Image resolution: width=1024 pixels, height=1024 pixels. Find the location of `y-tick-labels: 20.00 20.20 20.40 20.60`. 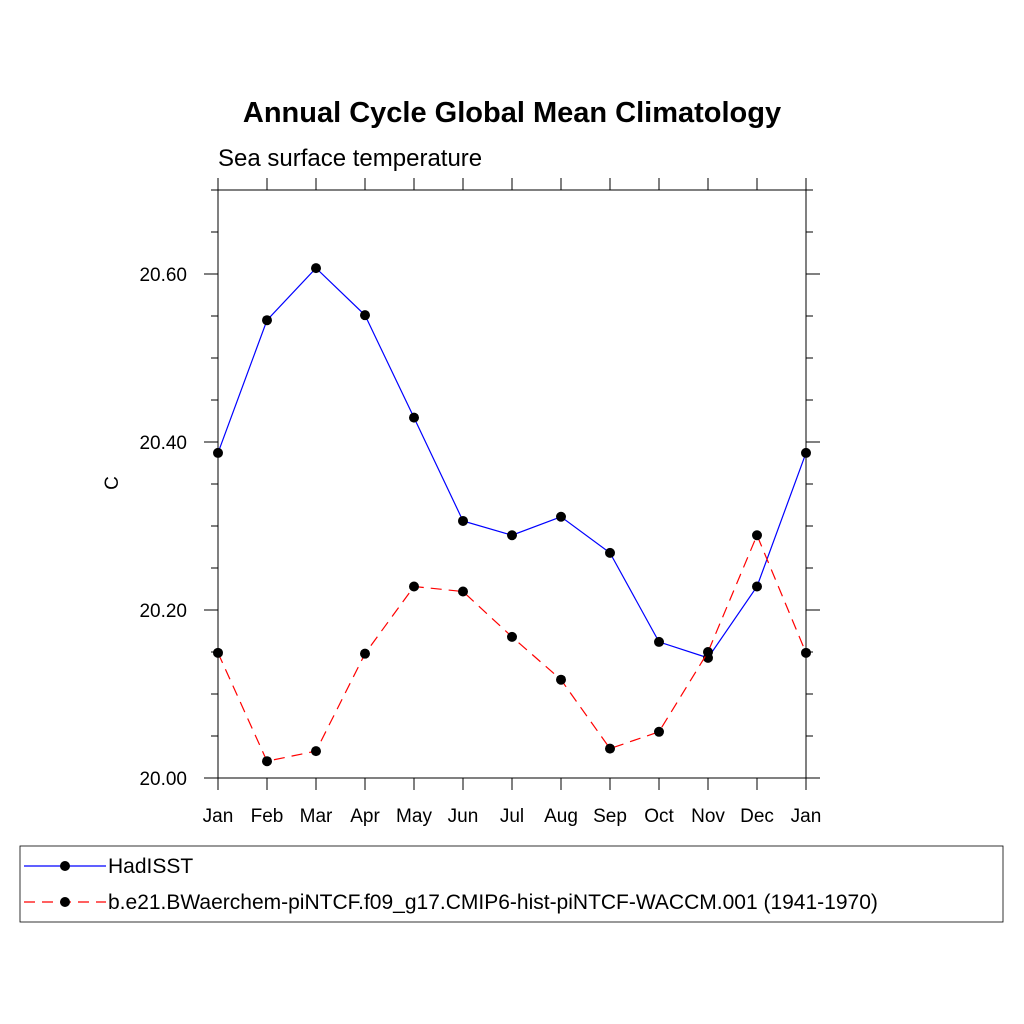

y-tick-labels: 20.00 20.20 20.40 20.60 is located at coordinates (163, 527).